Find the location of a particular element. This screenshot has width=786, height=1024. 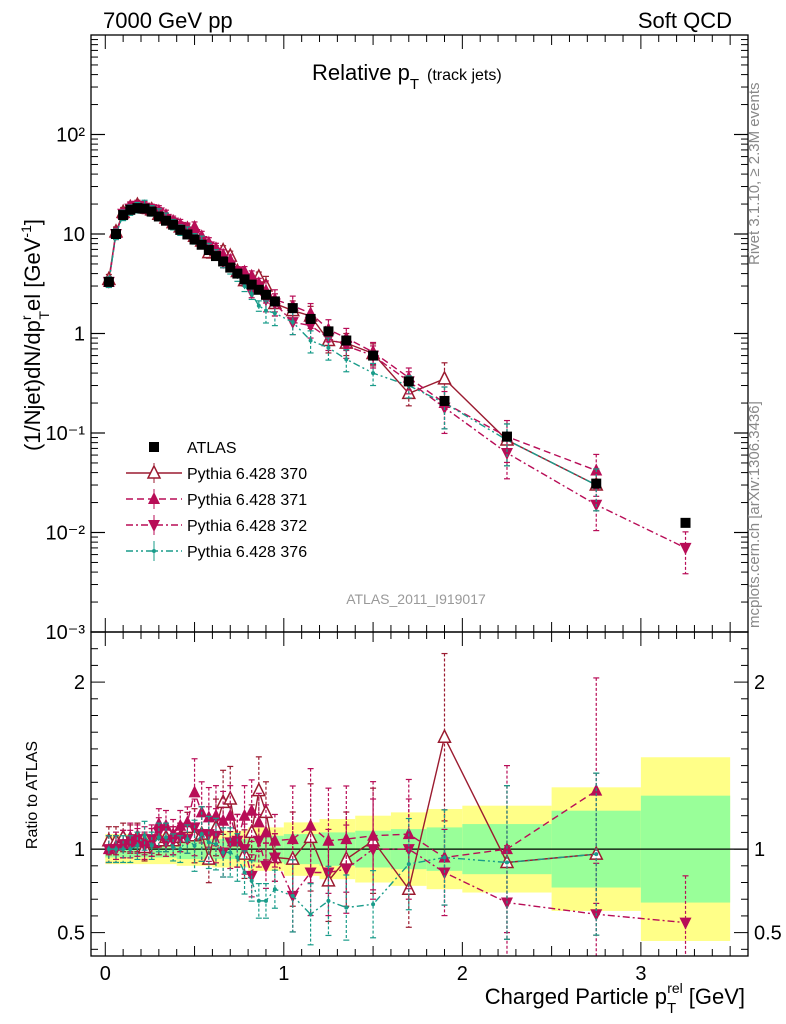

mcplots-label: mcplots.cern.ch [arXiv:1306.3436] is located at coordinates (754, 514).